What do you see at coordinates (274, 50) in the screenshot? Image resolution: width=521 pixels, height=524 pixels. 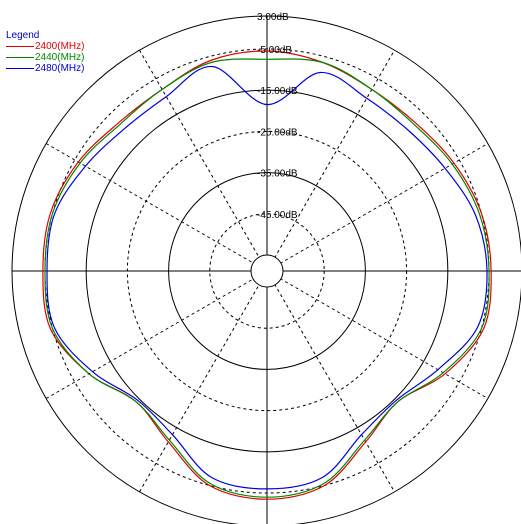 I see `ring-label: -5.00dB` at bounding box center [274, 50].